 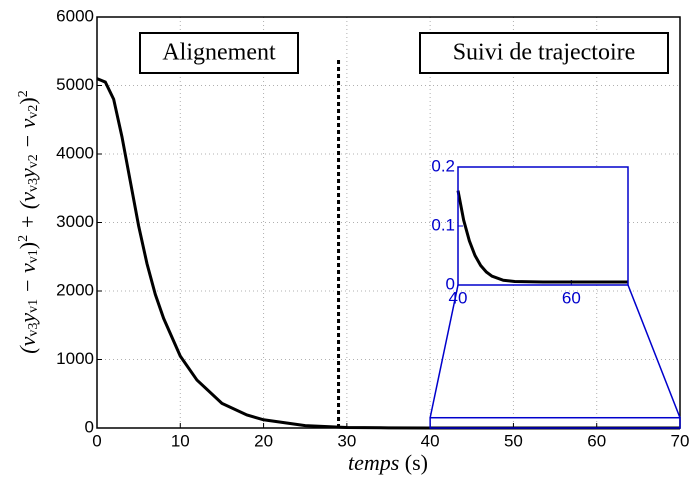 What do you see at coordinates (75, 15) in the screenshot?
I see `y-tick-label: 6000` at bounding box center [75, 15].